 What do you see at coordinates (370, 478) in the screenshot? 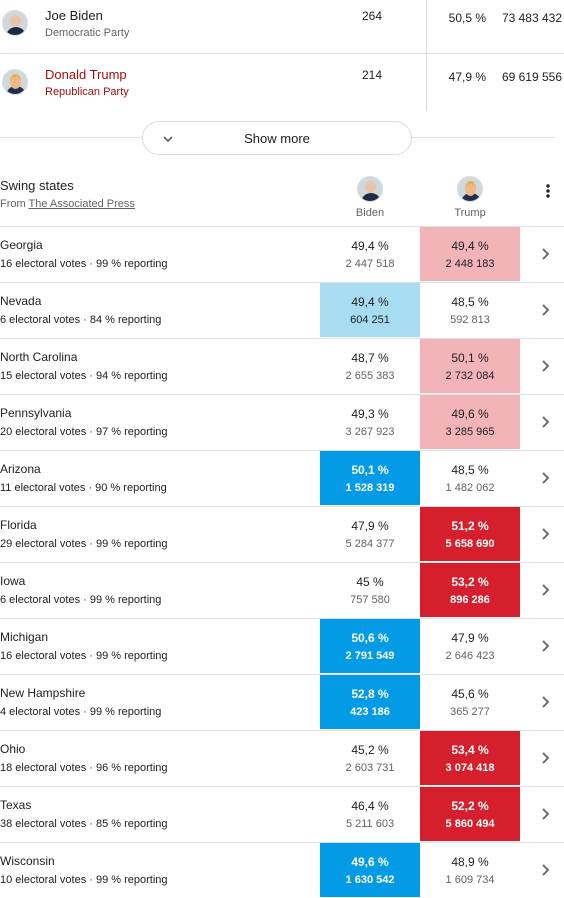
I see `biden-cell: 50,1 % 1 528 319` at bounding box center [370, 478].